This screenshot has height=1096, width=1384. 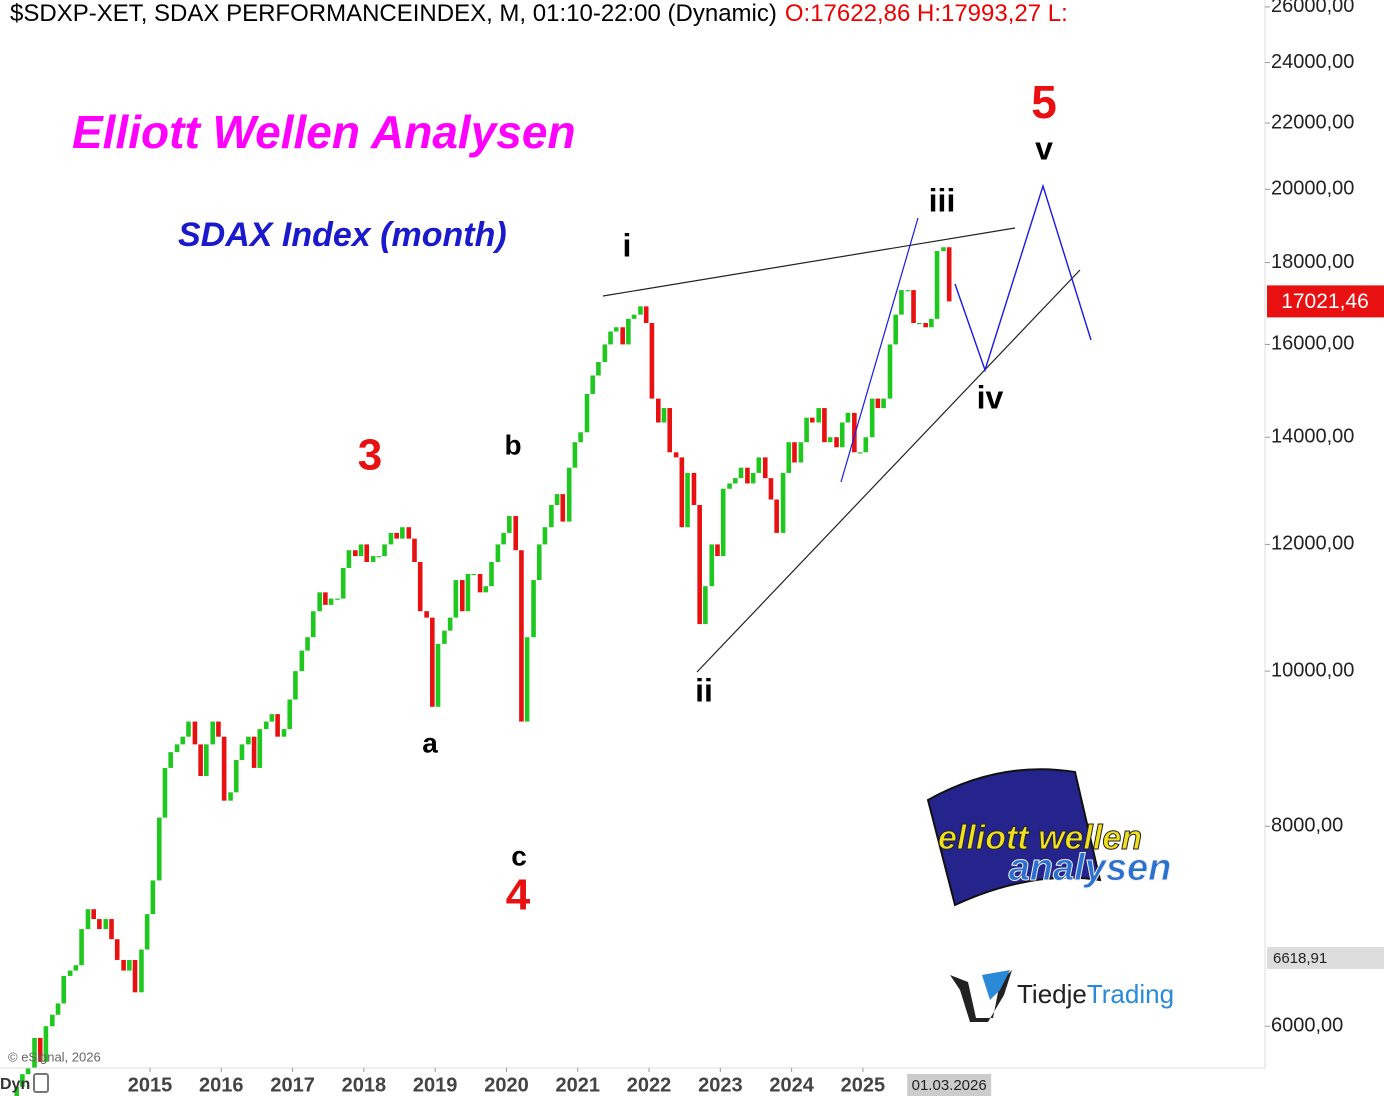 I want to click on wave-label: i, so click(x=627, y=245).